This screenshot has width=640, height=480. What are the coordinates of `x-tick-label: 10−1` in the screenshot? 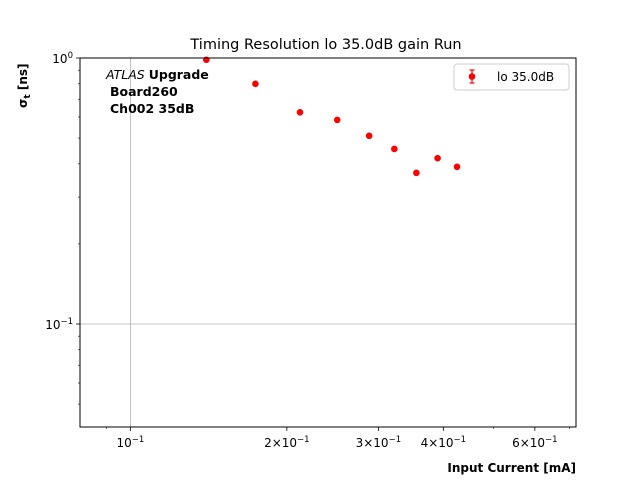 It's located at (130, 442).